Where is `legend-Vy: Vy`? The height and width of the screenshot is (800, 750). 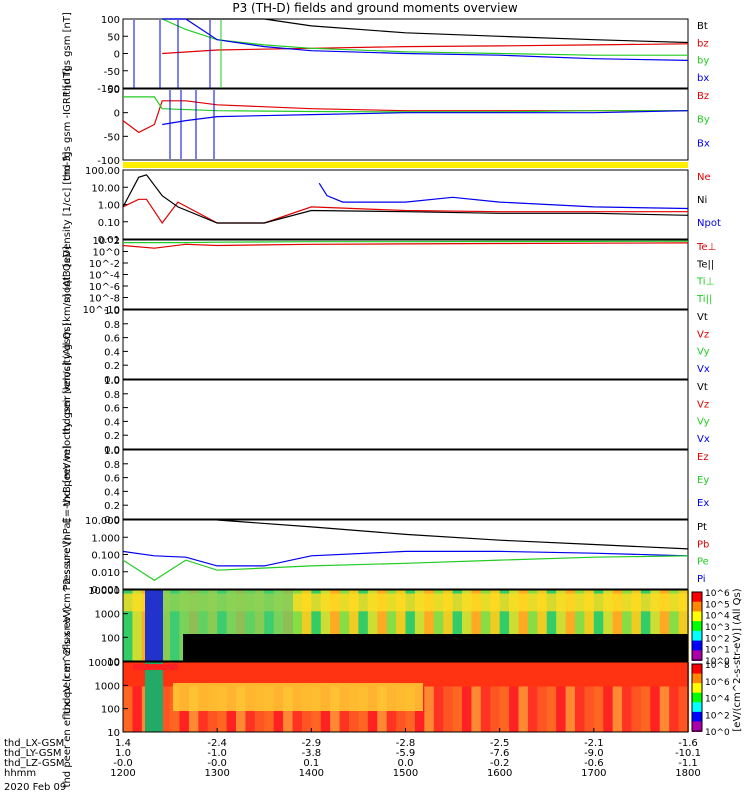
legend-Vy: Vy is located at coordinates (703, 352).